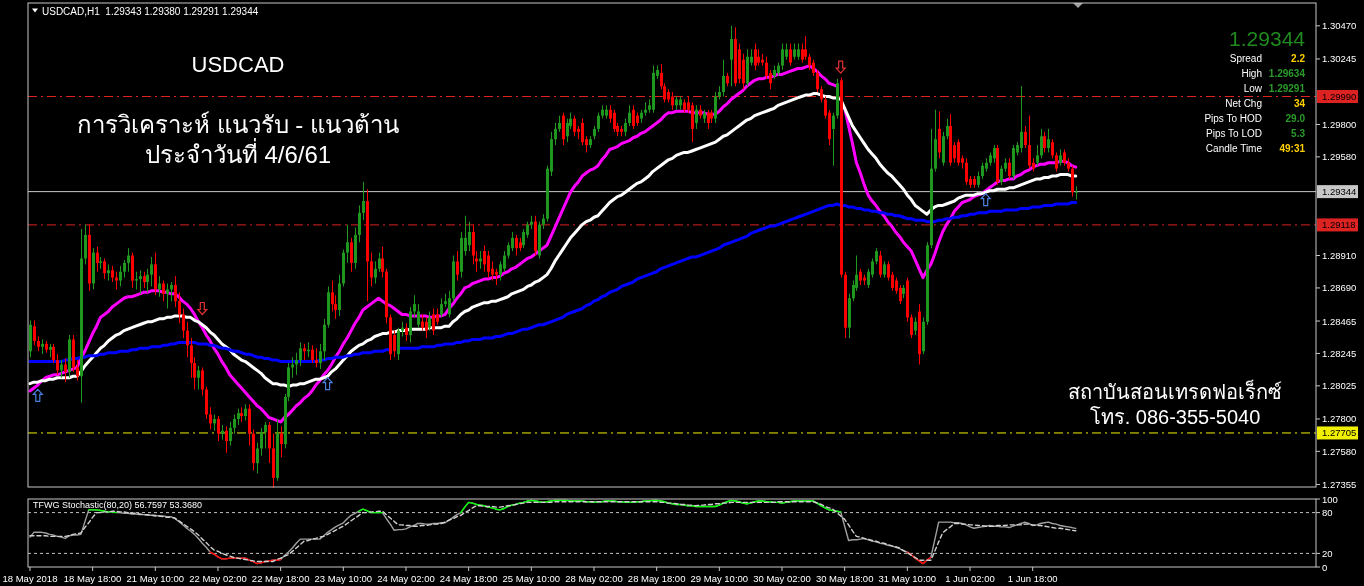 The image size is (1364, 586). Describe the element at coordinates (1339, 157) in the screenshot. I see `y-tick-label: 1.29580` at that location.